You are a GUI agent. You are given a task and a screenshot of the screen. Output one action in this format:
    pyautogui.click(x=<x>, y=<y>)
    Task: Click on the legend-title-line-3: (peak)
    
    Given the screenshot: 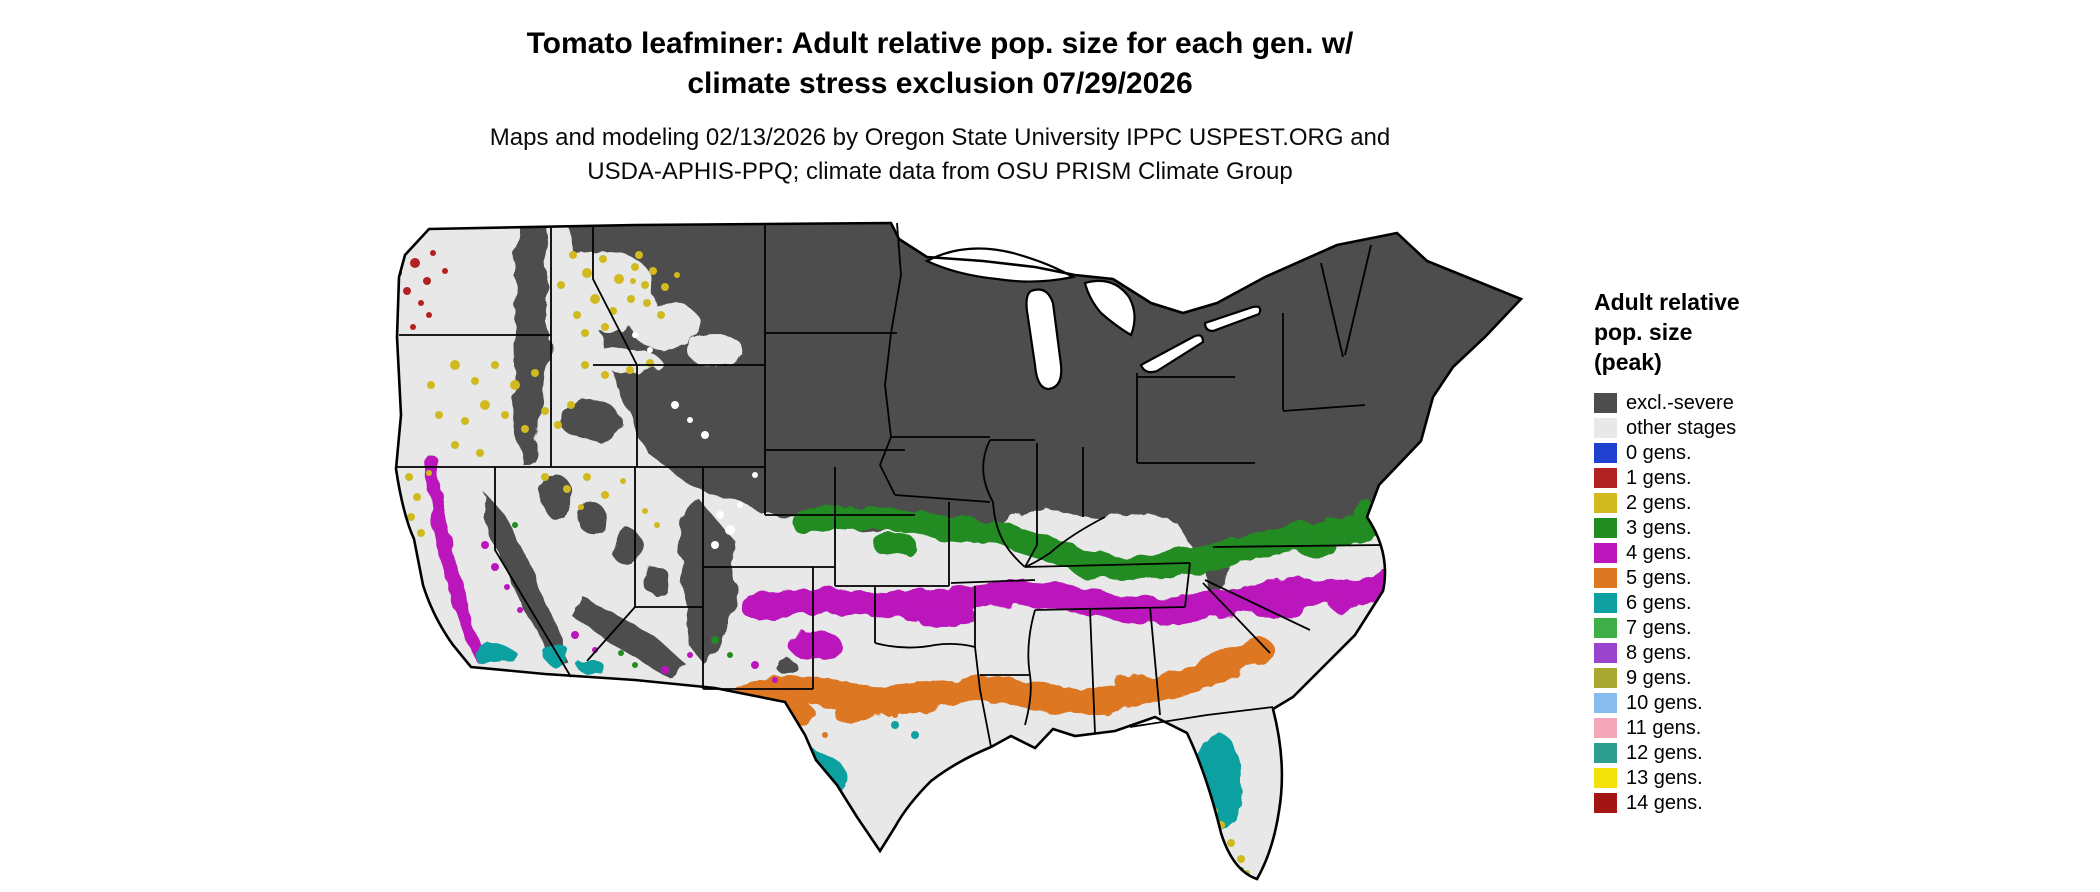 What is the action you would take?
    pyautogui.click(x=1628, y=361)
    